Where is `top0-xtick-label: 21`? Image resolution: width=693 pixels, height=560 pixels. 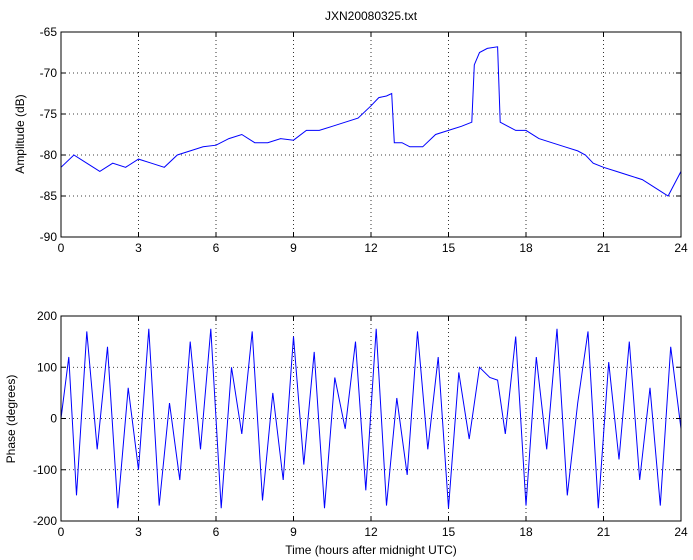
top0-xtick-label: 21 is located at coordinates (604, 248).